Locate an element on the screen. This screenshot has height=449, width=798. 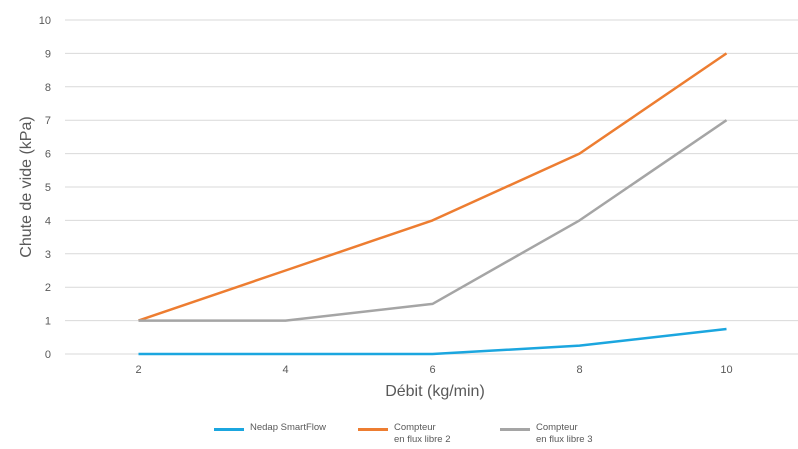
y-tick-label: 6 is located at coordinates (48, 155).